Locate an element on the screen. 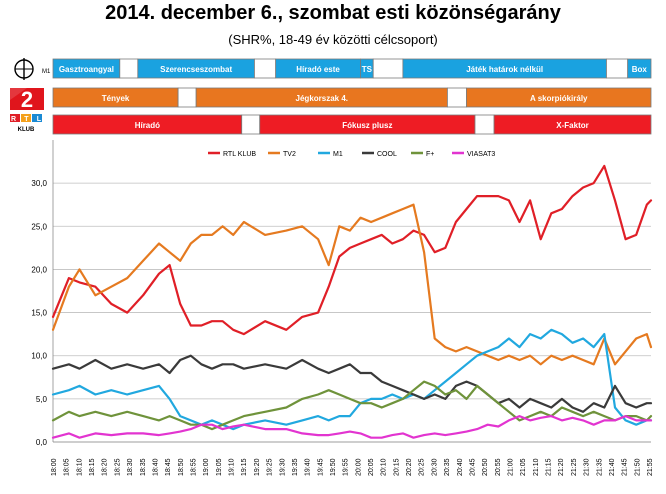  m1-program-label: Szerencseszombat is located at coordinates (196, 69).